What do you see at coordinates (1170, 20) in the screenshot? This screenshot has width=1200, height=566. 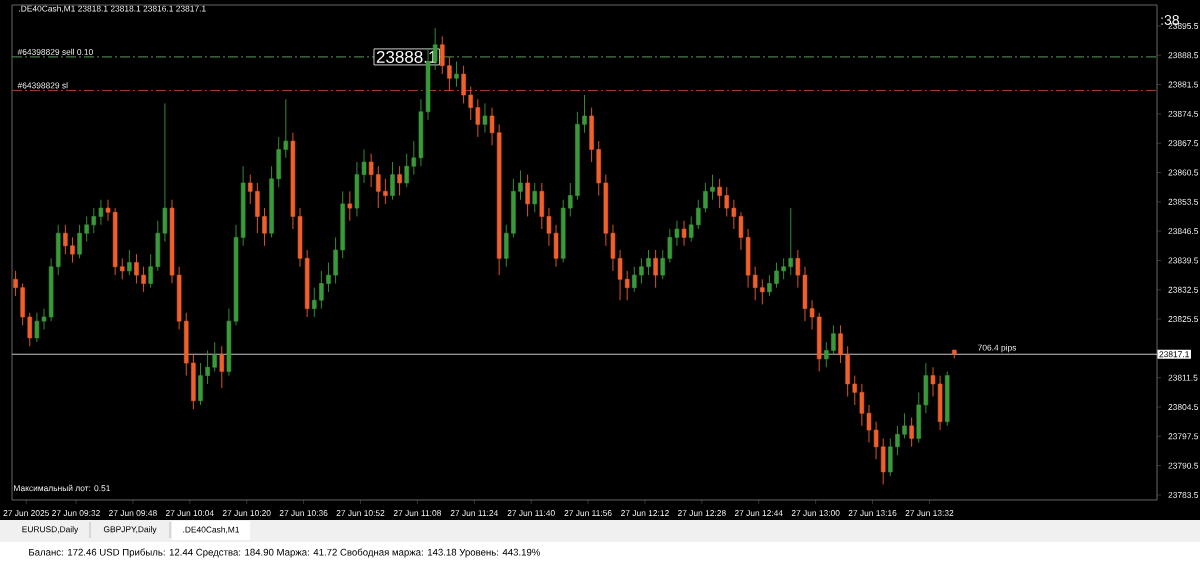 I see `text: :38` at bounding box center [1170, 20].